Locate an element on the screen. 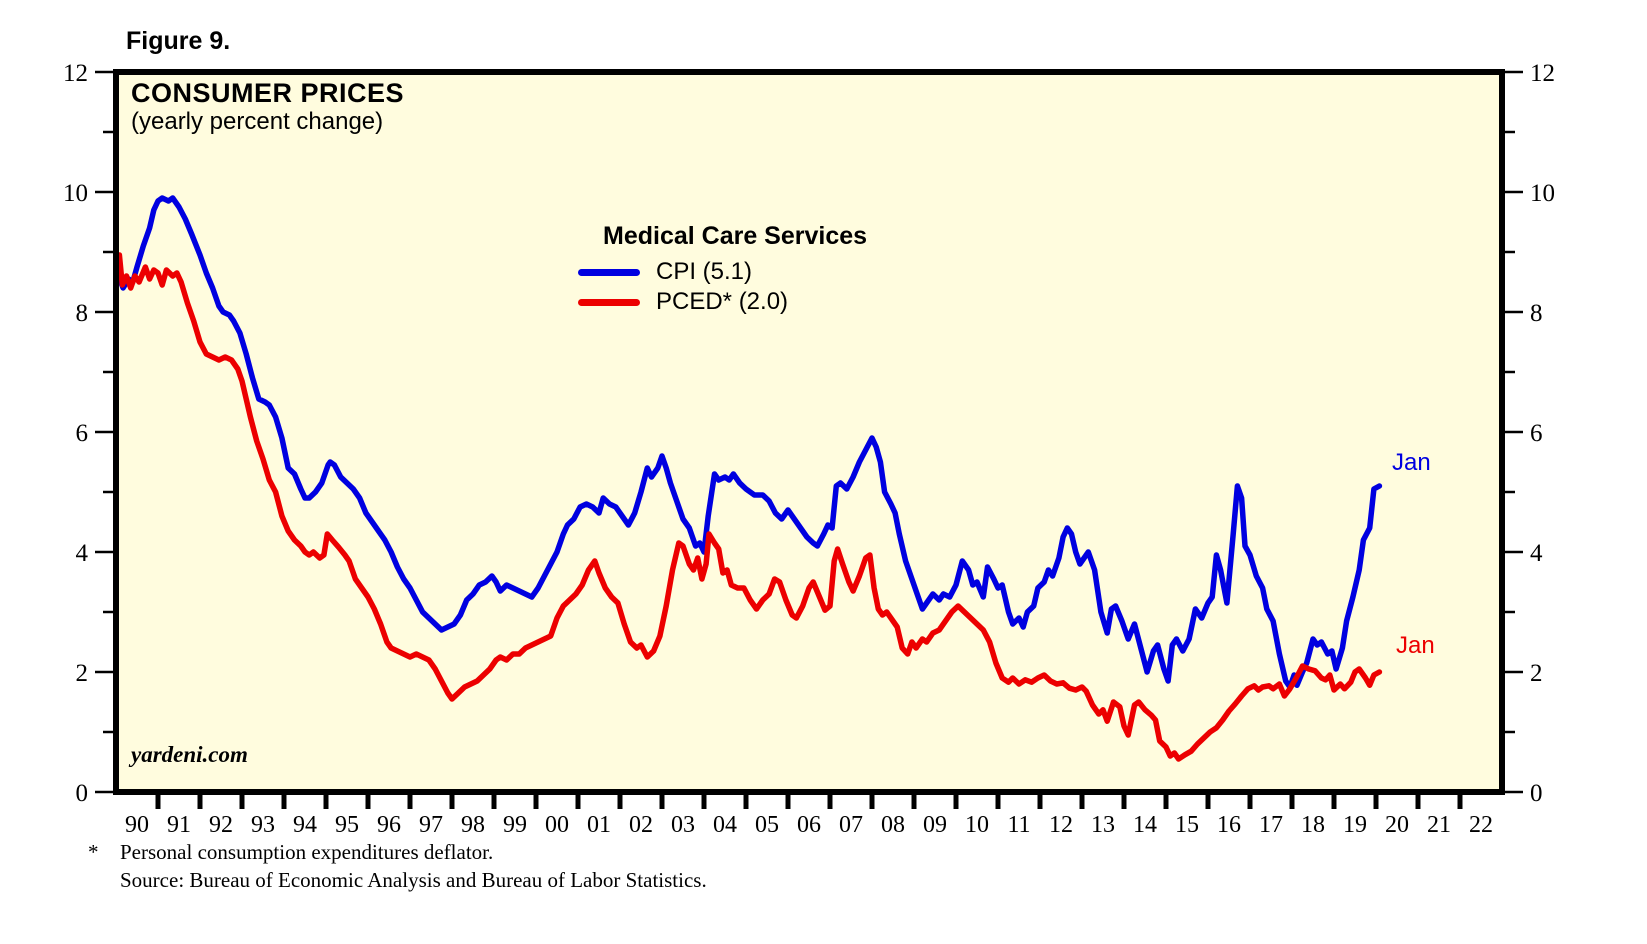  svg-text: 03 is located at coordinates (683, 825).